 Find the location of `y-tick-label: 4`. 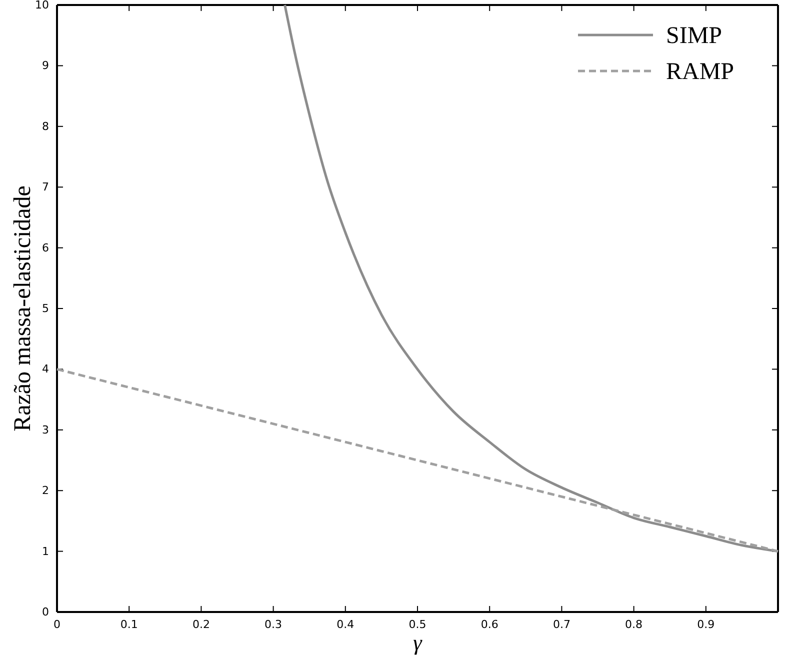

y-tick-label: 4 is located at coordinates (45, 369).